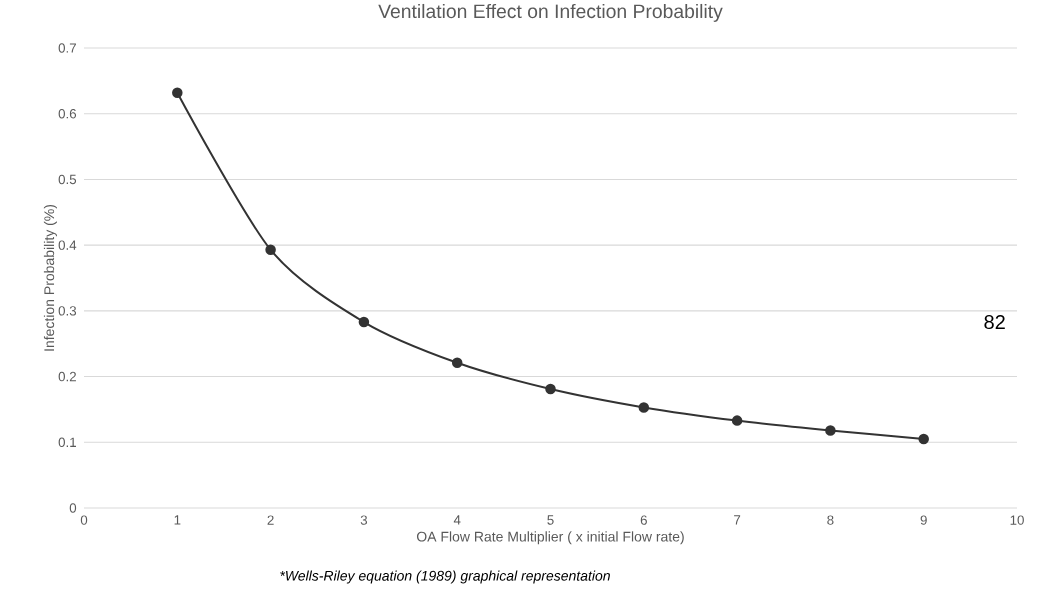 Image resolution: width=1049 pixels, height=590 pixels. I want to click on annotation: 82, so click(994, 322).